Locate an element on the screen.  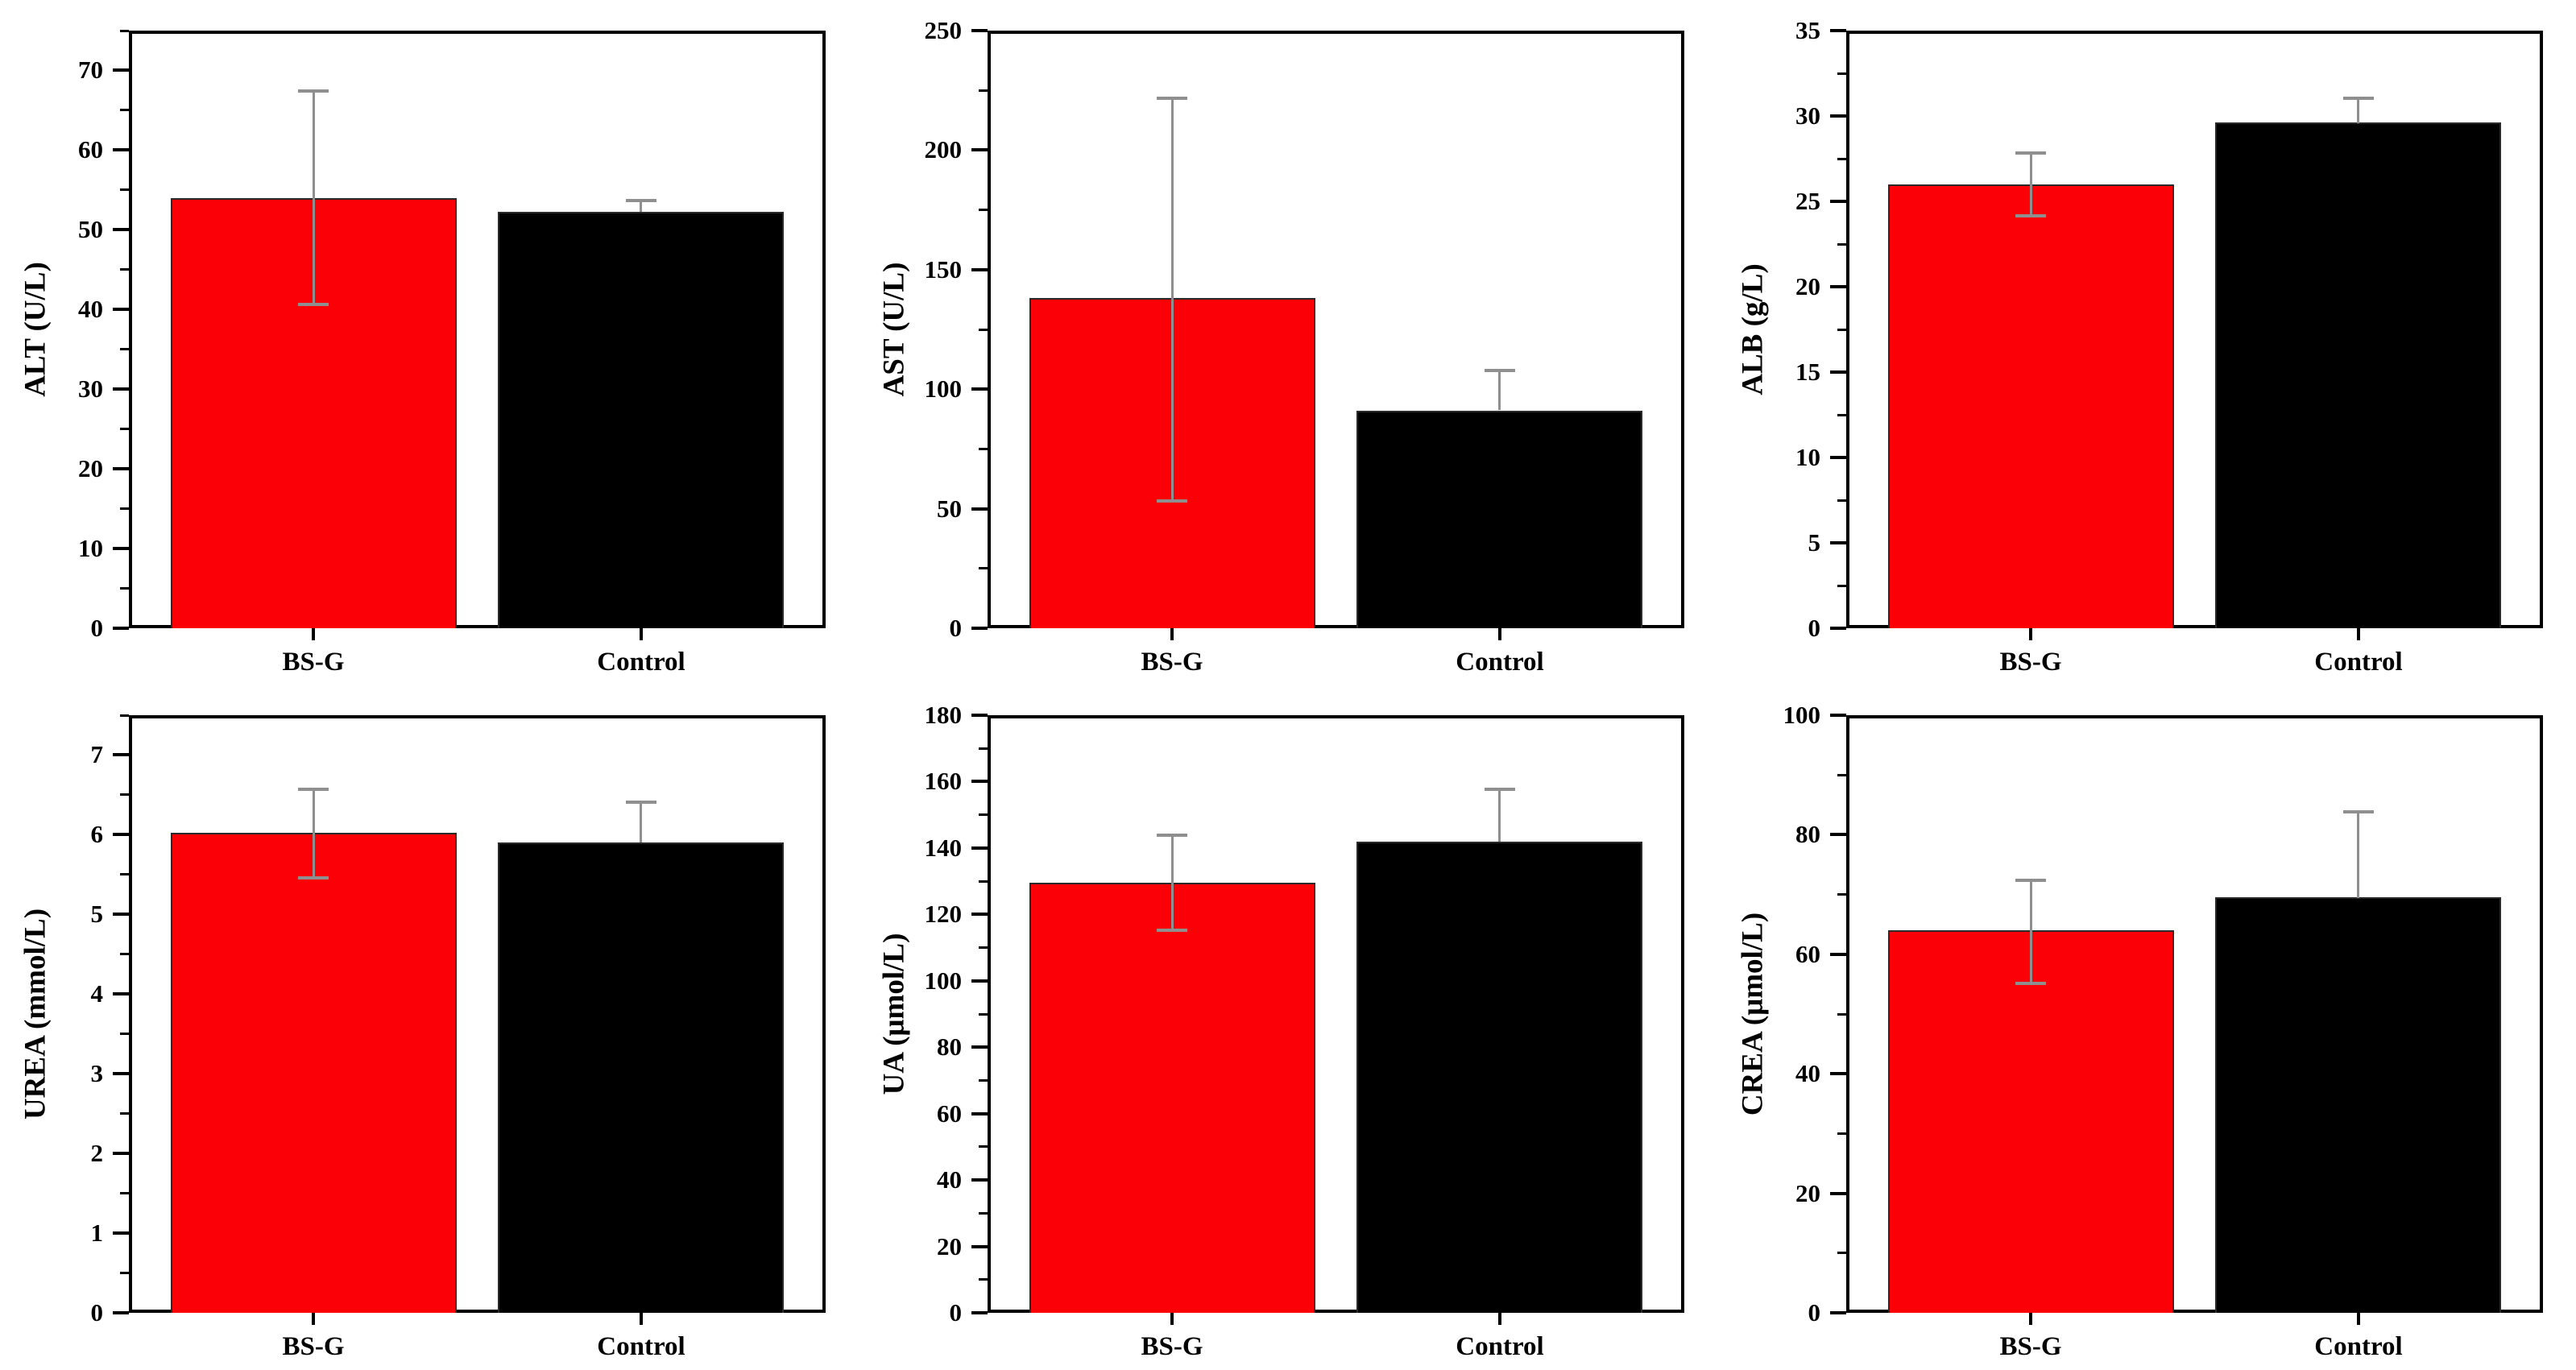
y-tick-label: 120 is located at coordinates (943, 914).